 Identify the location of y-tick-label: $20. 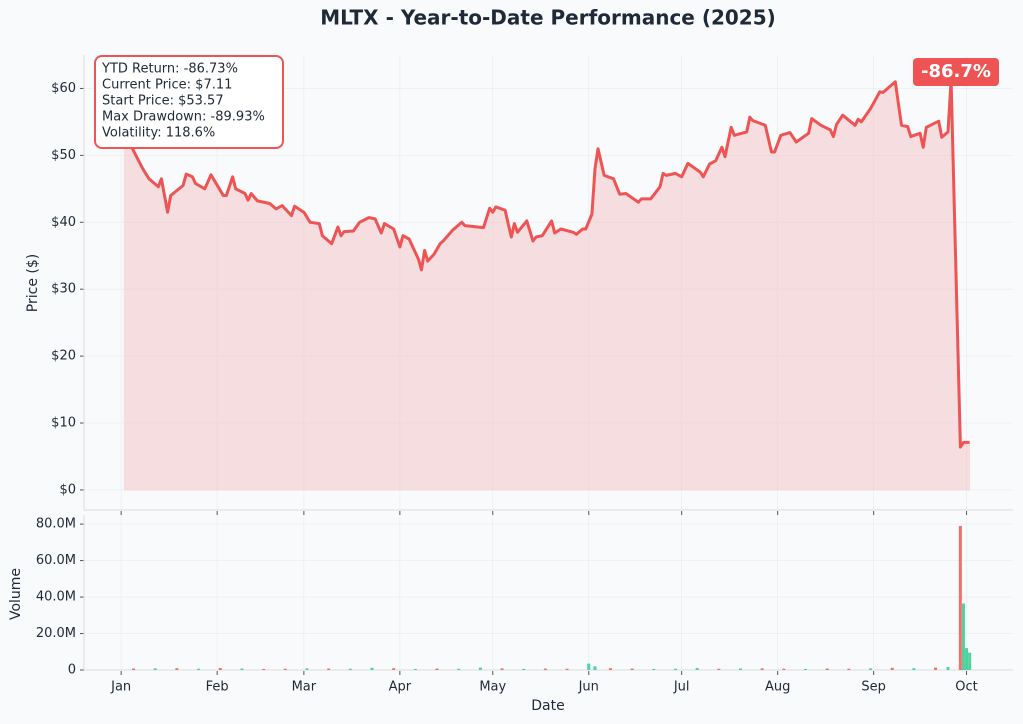
(63, 356).